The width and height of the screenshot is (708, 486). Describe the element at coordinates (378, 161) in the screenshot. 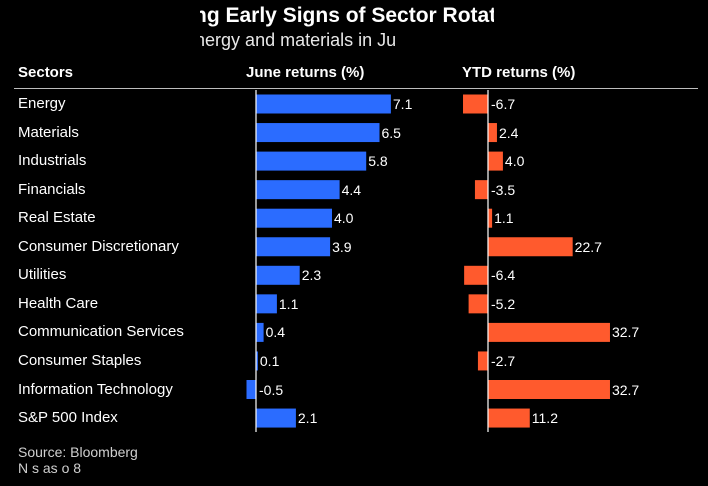

I see `june-value-label: 5.8` at that location.